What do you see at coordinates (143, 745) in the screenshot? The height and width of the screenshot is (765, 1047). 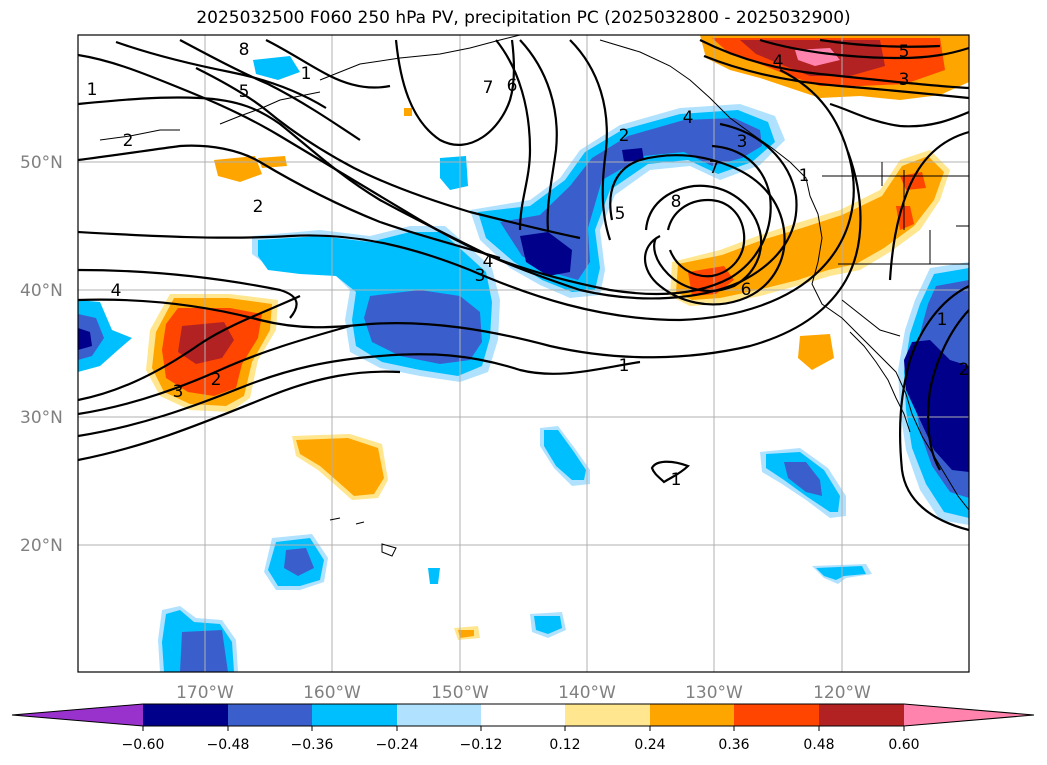 I see `colorbar-tick-label: −0.60` at bounding box center [143, 745].